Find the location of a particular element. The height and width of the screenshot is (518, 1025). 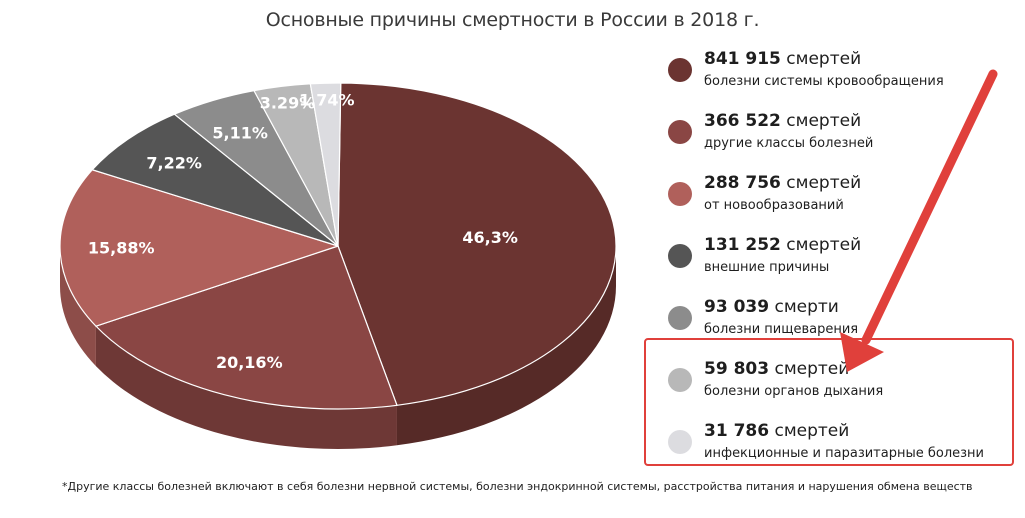

legend-item: 288 756 смертей от новообразований is located at coordinates (838, 201).